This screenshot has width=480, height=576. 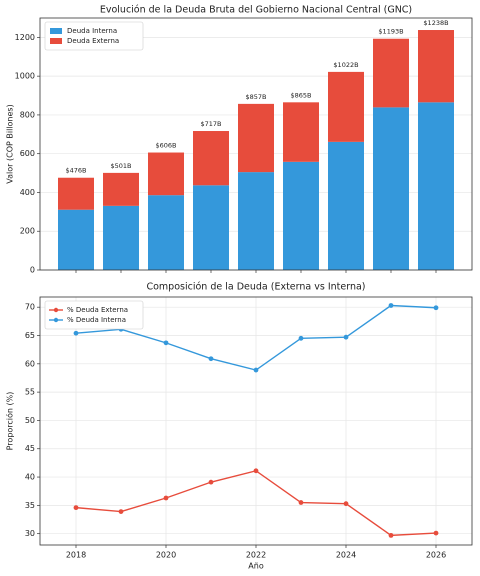 I want to click on y-tick-label: 200, so click(x=27, y=231).